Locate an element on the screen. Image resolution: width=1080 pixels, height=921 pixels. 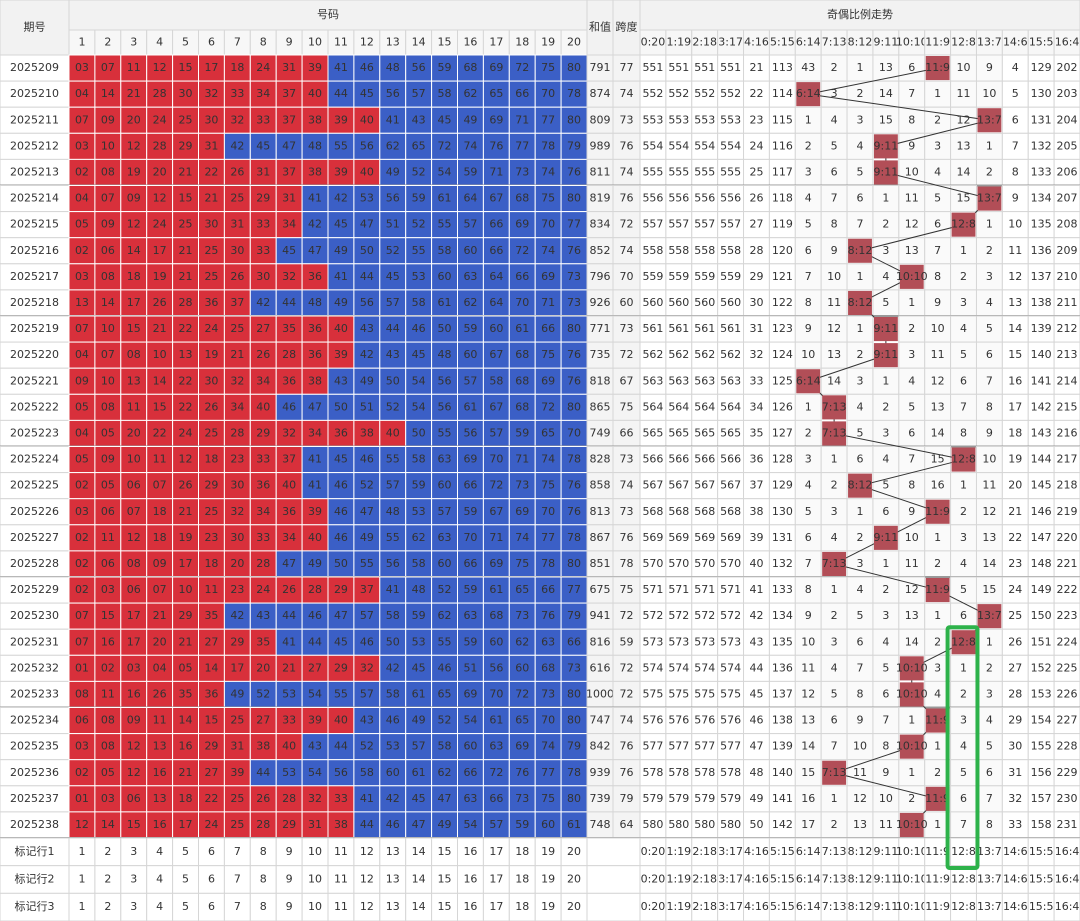
drawn-number: 09 is located at coordinates (160, 563).